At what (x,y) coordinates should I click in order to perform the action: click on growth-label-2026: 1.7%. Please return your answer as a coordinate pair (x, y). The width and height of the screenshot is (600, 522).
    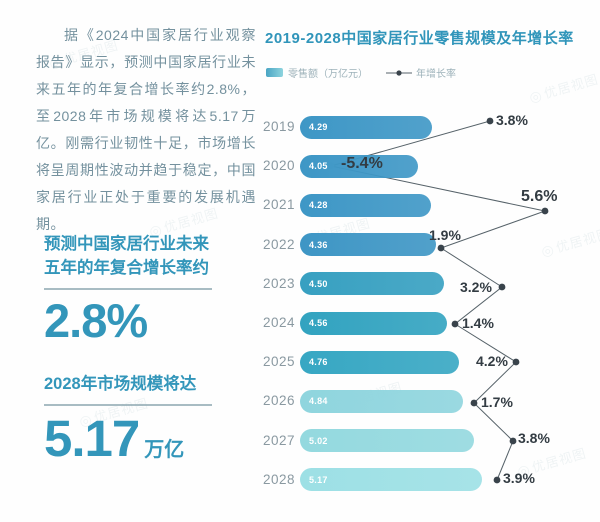
    Looking at the image, I should click on (497, 402).